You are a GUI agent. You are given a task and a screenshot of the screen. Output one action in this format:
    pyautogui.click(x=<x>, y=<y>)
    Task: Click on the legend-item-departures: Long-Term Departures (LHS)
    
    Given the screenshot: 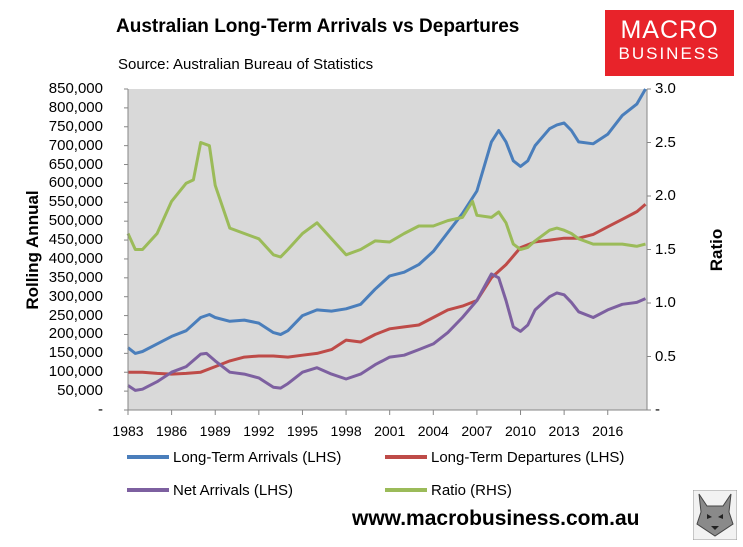 What is the action you would take?
    pyautogui.click(x=504, y=457)
    